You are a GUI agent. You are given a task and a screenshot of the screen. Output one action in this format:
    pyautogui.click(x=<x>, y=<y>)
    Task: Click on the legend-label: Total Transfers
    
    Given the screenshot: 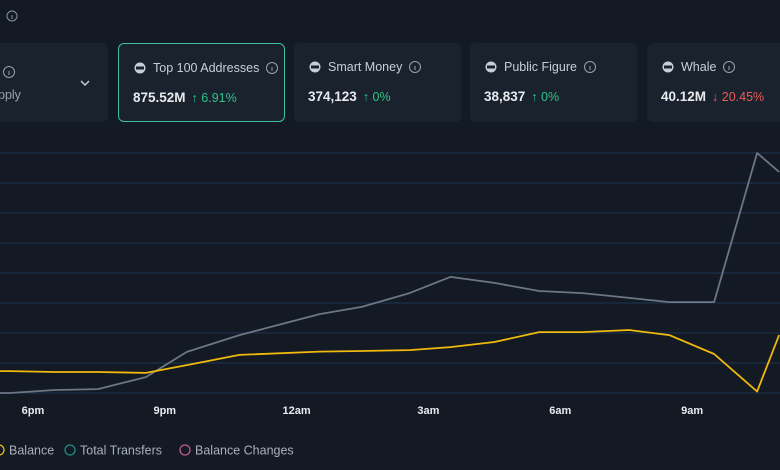 What is the action you would take?
    pyautogui.click(x=121, y=450)
    